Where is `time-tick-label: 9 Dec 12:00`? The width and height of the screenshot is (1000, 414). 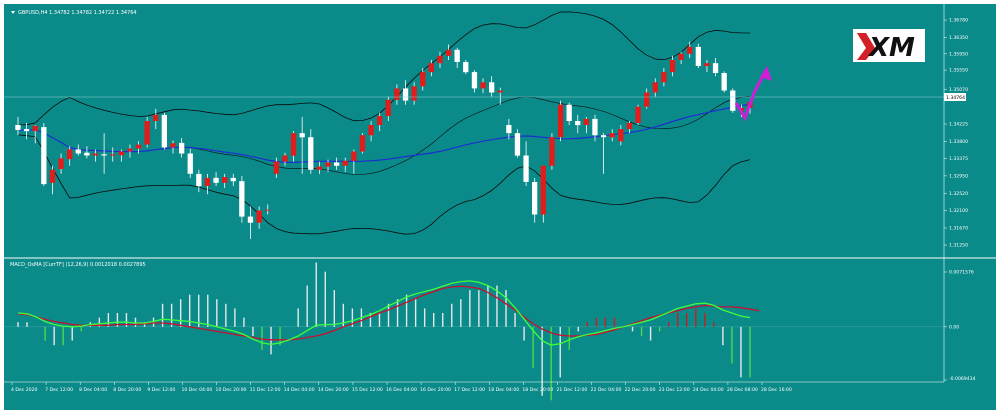
time-tick-label: 9 Dec 12:00 is located at coordinates (161, 390).